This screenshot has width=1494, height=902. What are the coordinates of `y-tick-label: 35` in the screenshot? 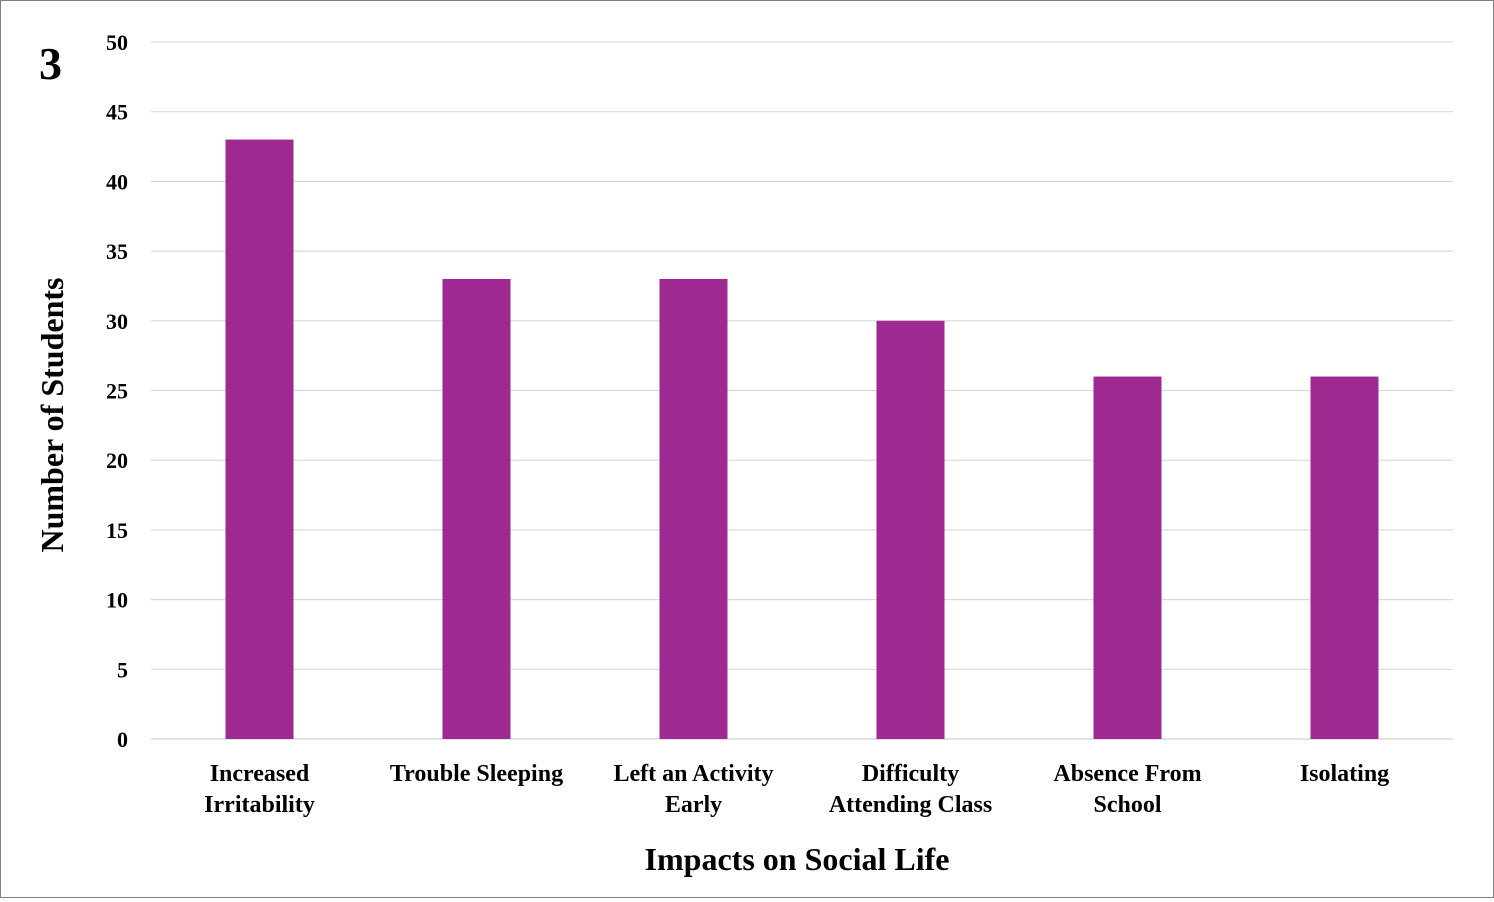 It's located at (117, 251).